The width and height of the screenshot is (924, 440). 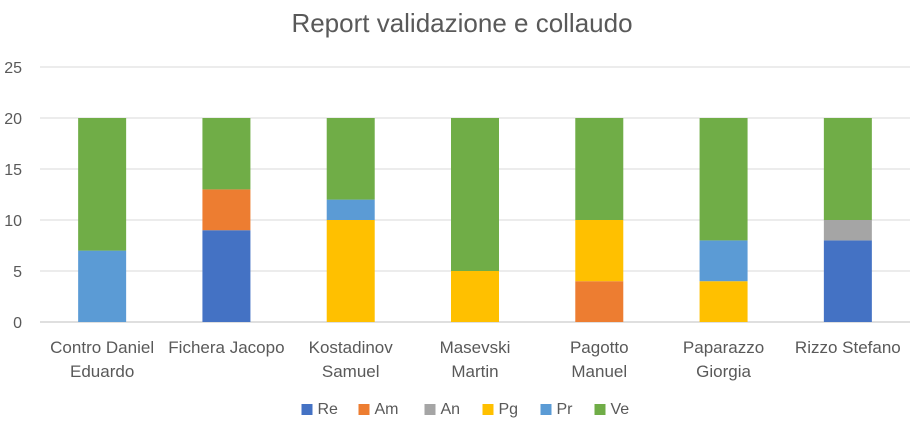 What do you see at coordinates (102, 371) in the screenshot?
I see `x-category-label-line: Eduardo` at bounding box center [102, 371].